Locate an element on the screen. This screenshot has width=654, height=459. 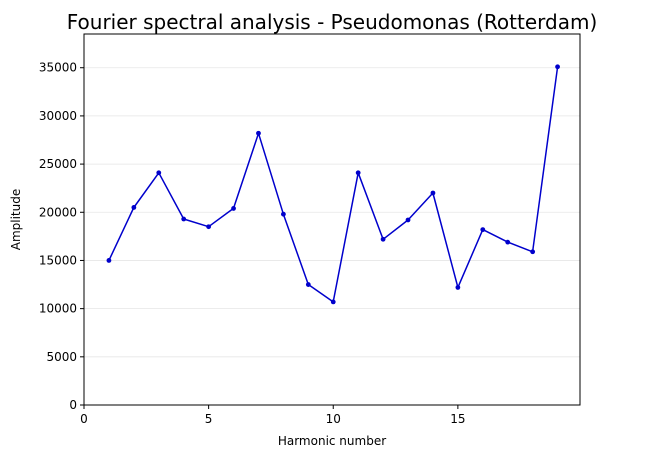
x-tick-label-0: 0 is located at coordinates (84, 419).